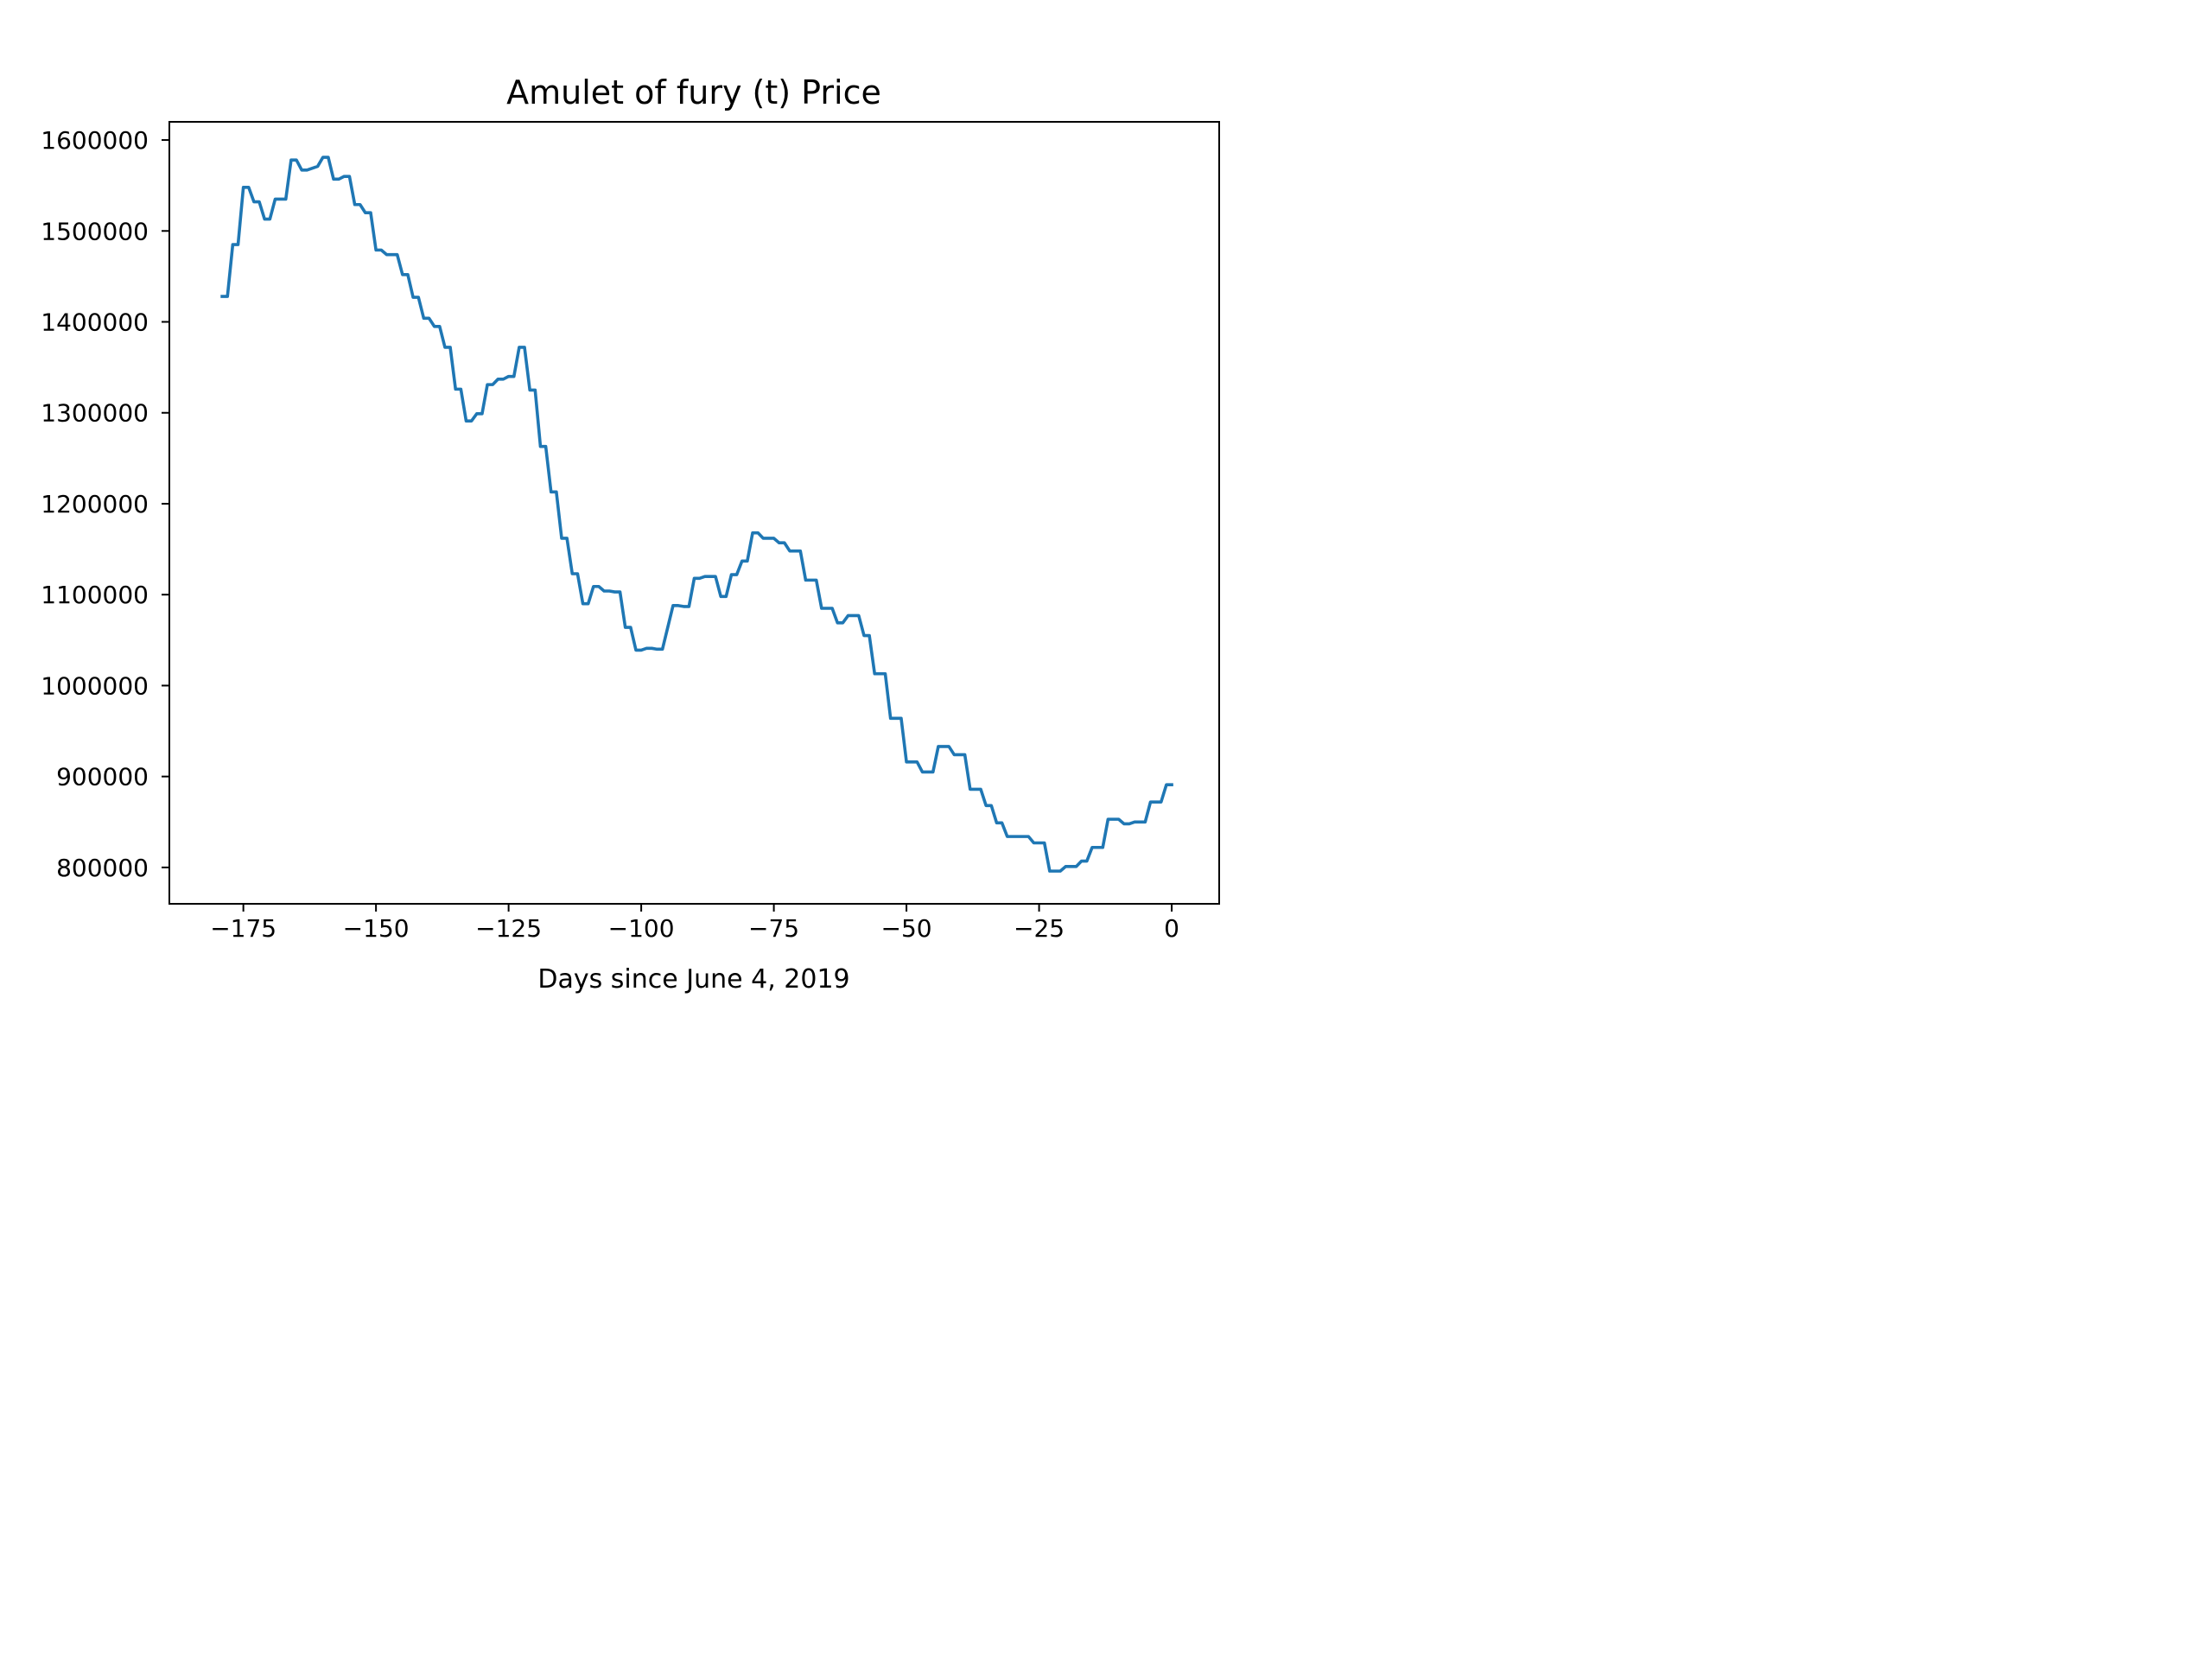 The width and height of the screenshot is (2212, 1659). Describe the element at coordinates (95, 595) in the screenshot. I see `y-tick-label: 1100000` at that location.